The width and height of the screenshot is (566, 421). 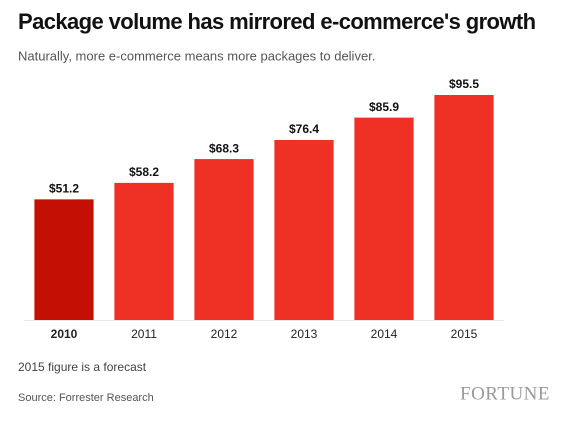 I want to click on brand-logo: FORTUNE, so click(x=505, y=393).